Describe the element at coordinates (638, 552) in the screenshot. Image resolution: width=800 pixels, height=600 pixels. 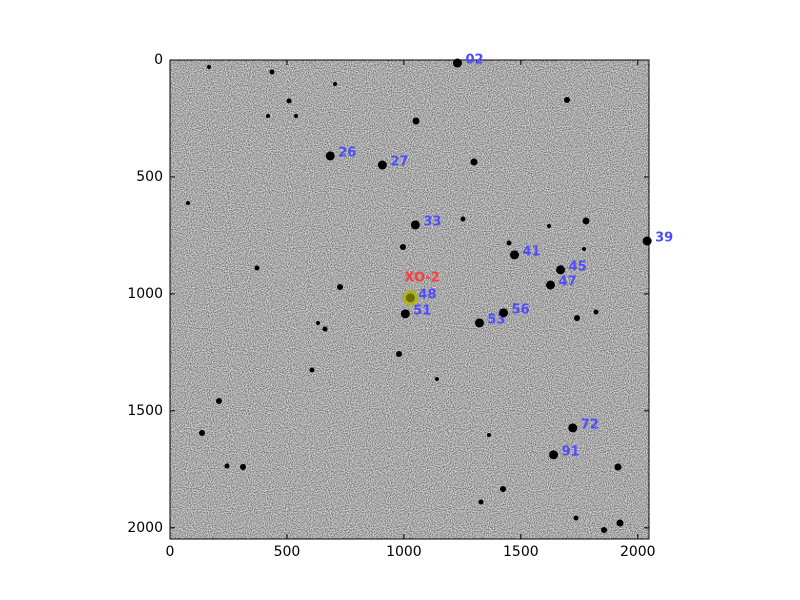
I see `x-tick-label: 2000` at that location.